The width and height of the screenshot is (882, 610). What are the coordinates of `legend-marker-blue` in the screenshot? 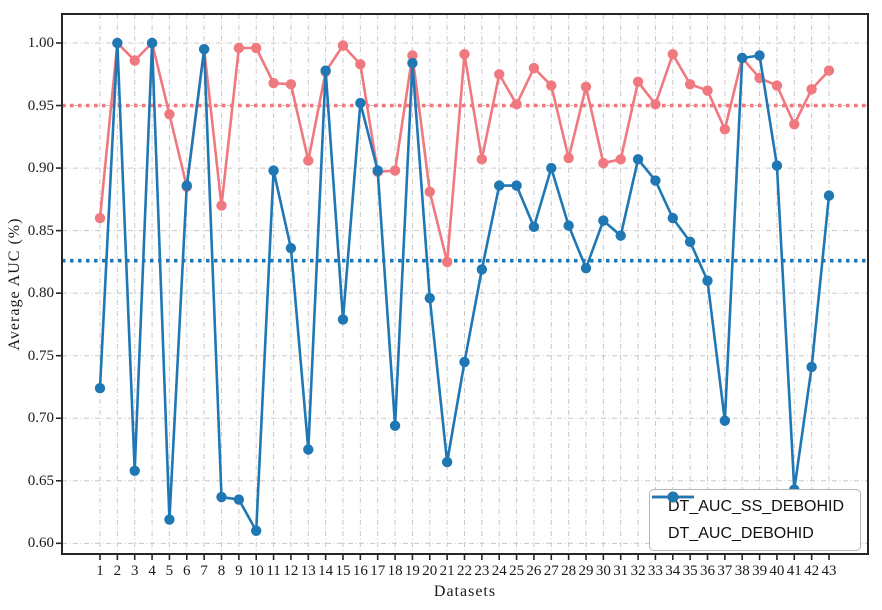 It's located at (673, 497).